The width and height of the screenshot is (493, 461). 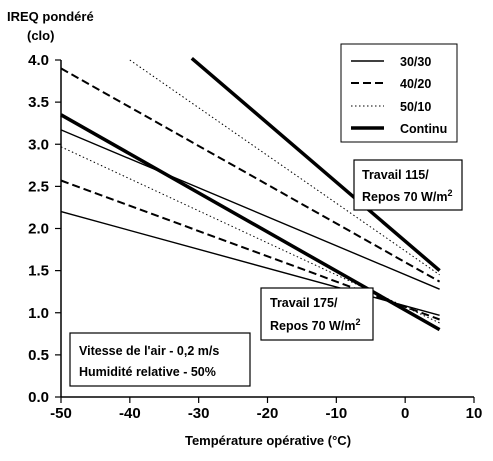 I want to click on annotation-work-175-line2: Repos 70 W/m2, so click(x=315, y=325).